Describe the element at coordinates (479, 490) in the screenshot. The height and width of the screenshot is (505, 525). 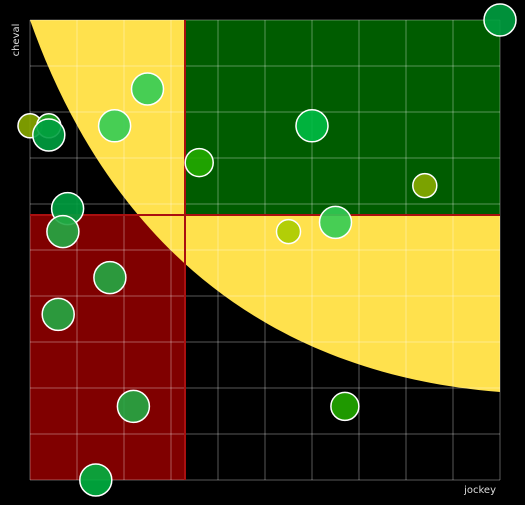
I see `x-axis-label: jockey` at that location.